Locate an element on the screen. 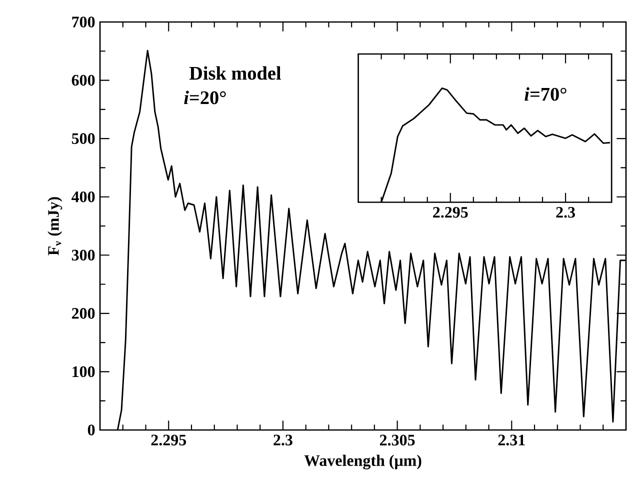 The image size is (632, 496). y-tick-label: 300 is located at coordinates (83, 255).